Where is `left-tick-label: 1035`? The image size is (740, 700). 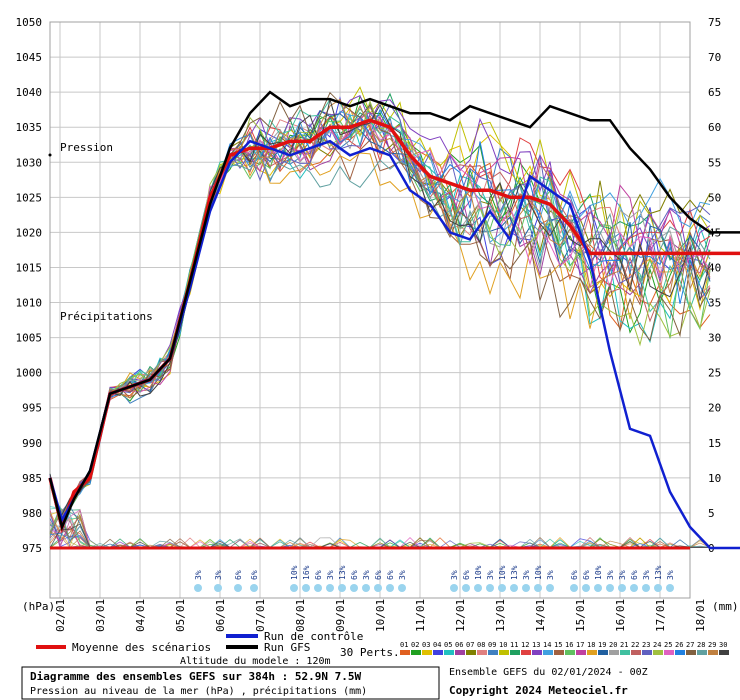
left-tick-label: 1035 is located at coordinates (29, 127).